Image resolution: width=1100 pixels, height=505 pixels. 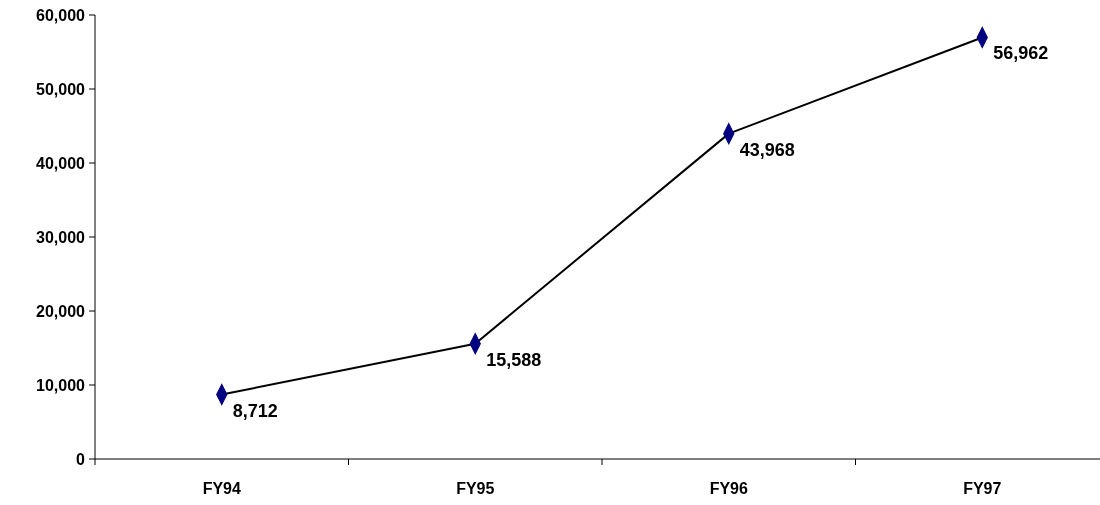 What do you see at coordinates (767, 149) in the screenshot?
I see `data-label: 43,968` at bounding box center [767, 149].